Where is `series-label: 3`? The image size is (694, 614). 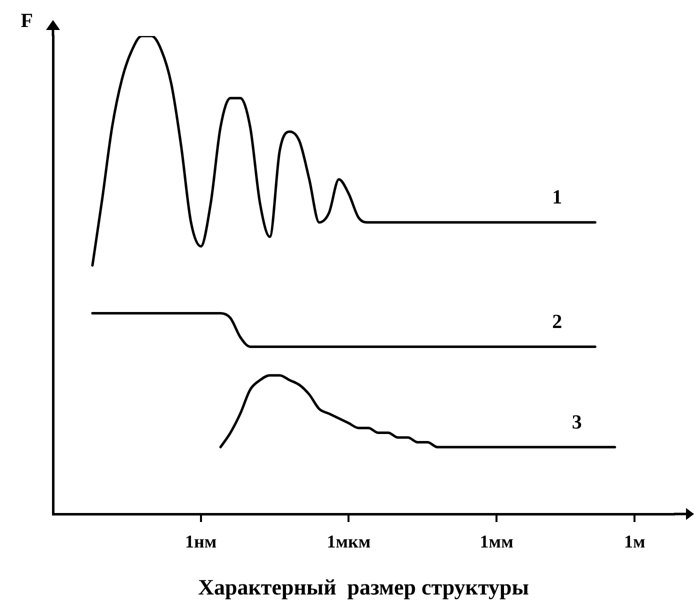 series-label: 3 is located at coordinates (577, 422).